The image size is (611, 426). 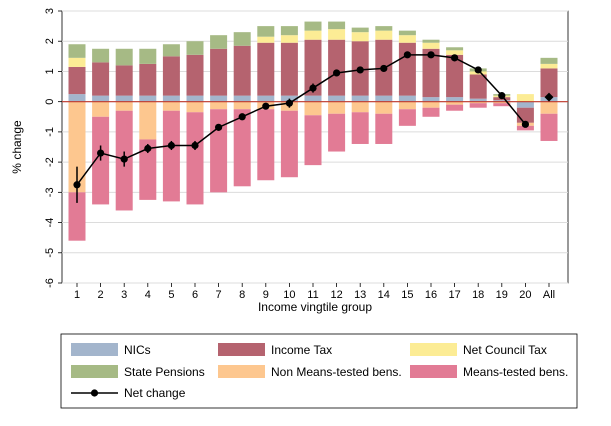 What do you see at coordinates (50, 162) in the screenshot?
I see `y-tick-label: -2` at bounding box center [50, 162].